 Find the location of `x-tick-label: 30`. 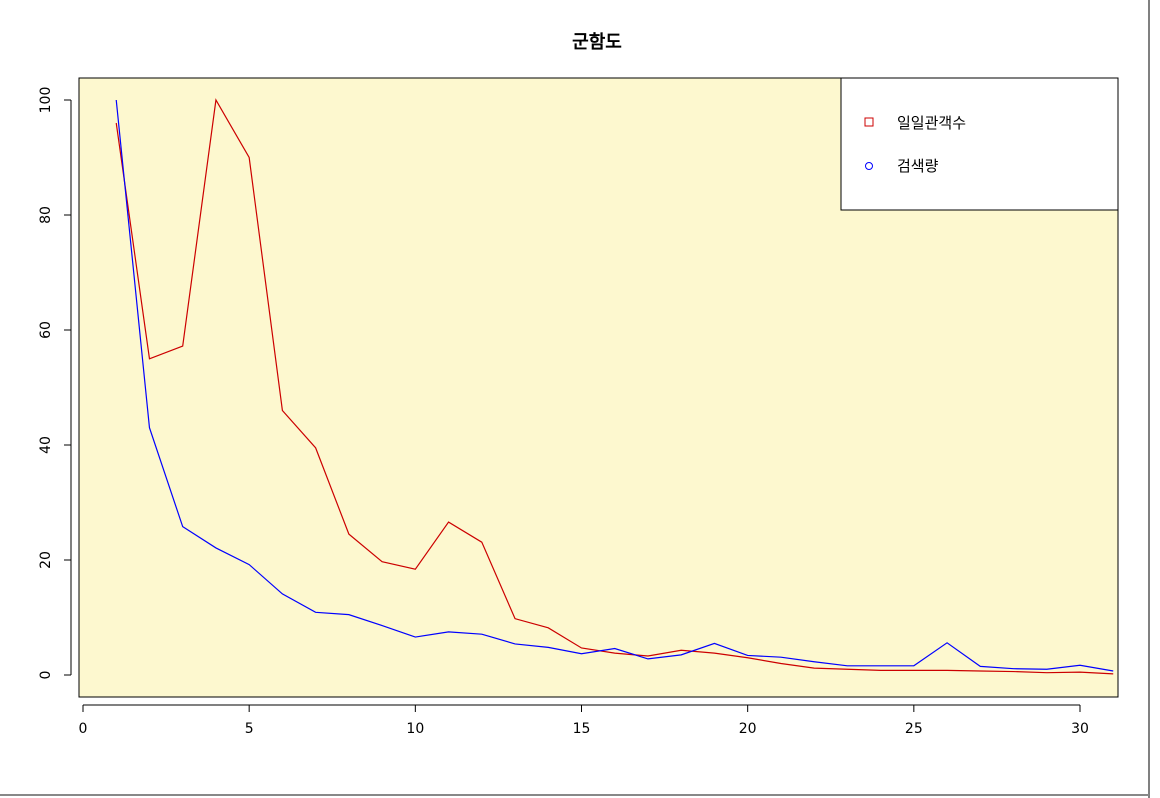

x-tick-label: 30 is located at coordinates (1080, 729).